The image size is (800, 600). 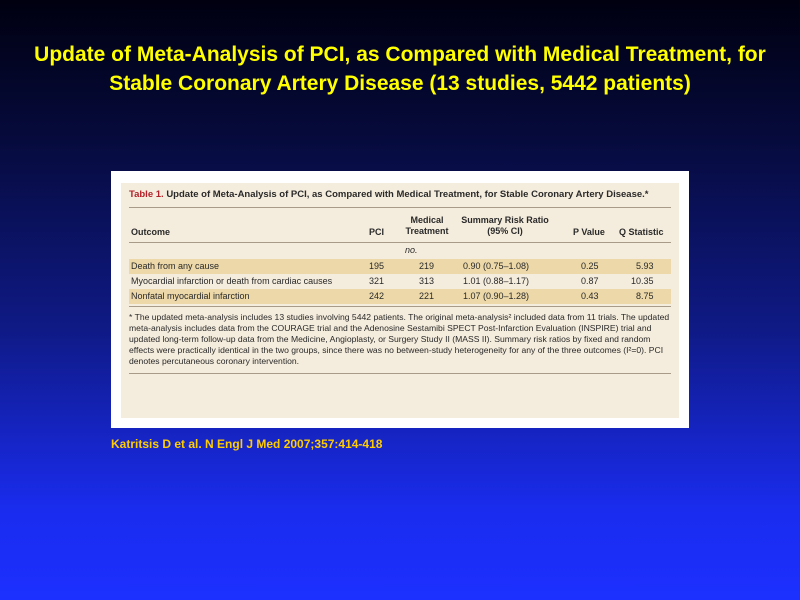 I want to click on cell-p-value: 0.25, so click(x=590, y=266).